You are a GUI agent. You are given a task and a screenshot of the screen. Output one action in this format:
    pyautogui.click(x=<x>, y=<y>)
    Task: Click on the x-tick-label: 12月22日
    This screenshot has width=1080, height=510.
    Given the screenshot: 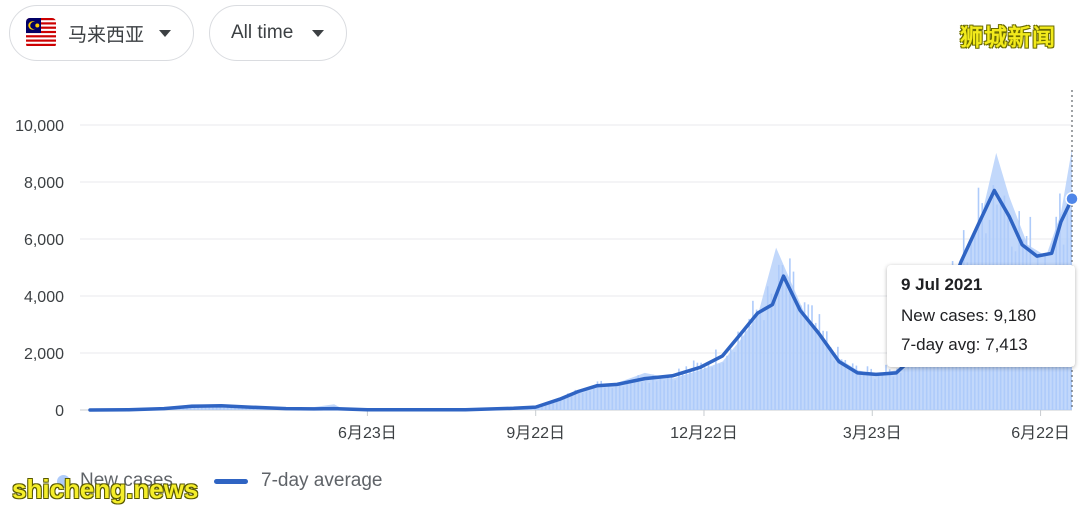 What is the action you would take?
    pyautogui.click(x=704, y=433)
    